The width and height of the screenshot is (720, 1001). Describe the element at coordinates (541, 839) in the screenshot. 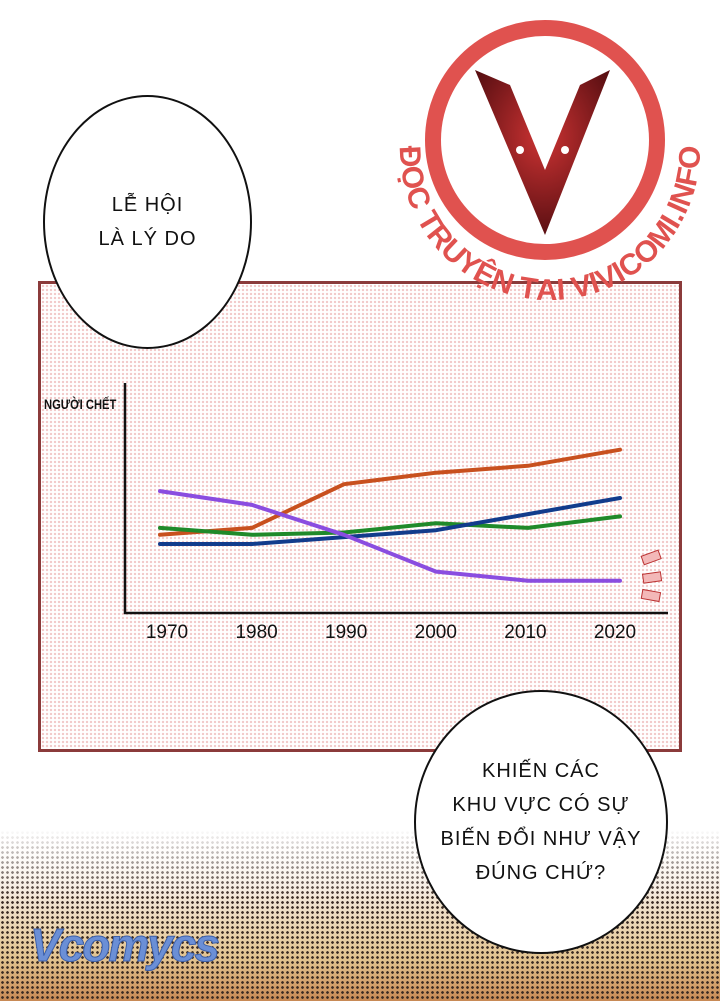

I see `bubble-line: BIẾN ĐỔI NHƯ VẬY` at that location.